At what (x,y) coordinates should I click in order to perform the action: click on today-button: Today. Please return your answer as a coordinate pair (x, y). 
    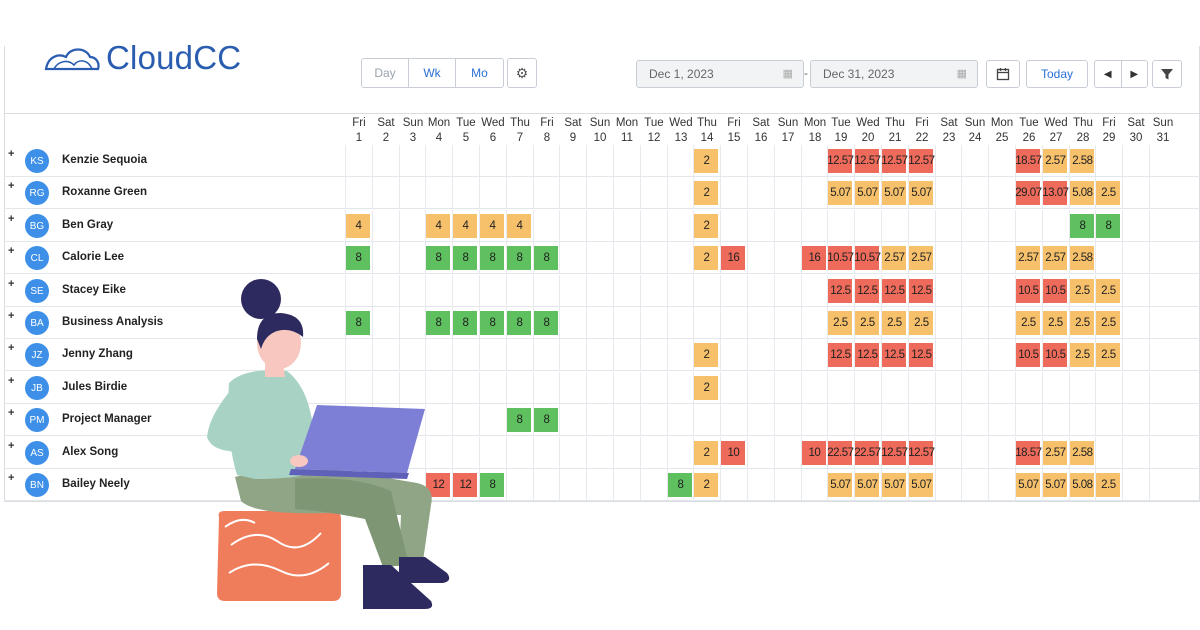
    Looking at the image, I should click on (1057, 74).